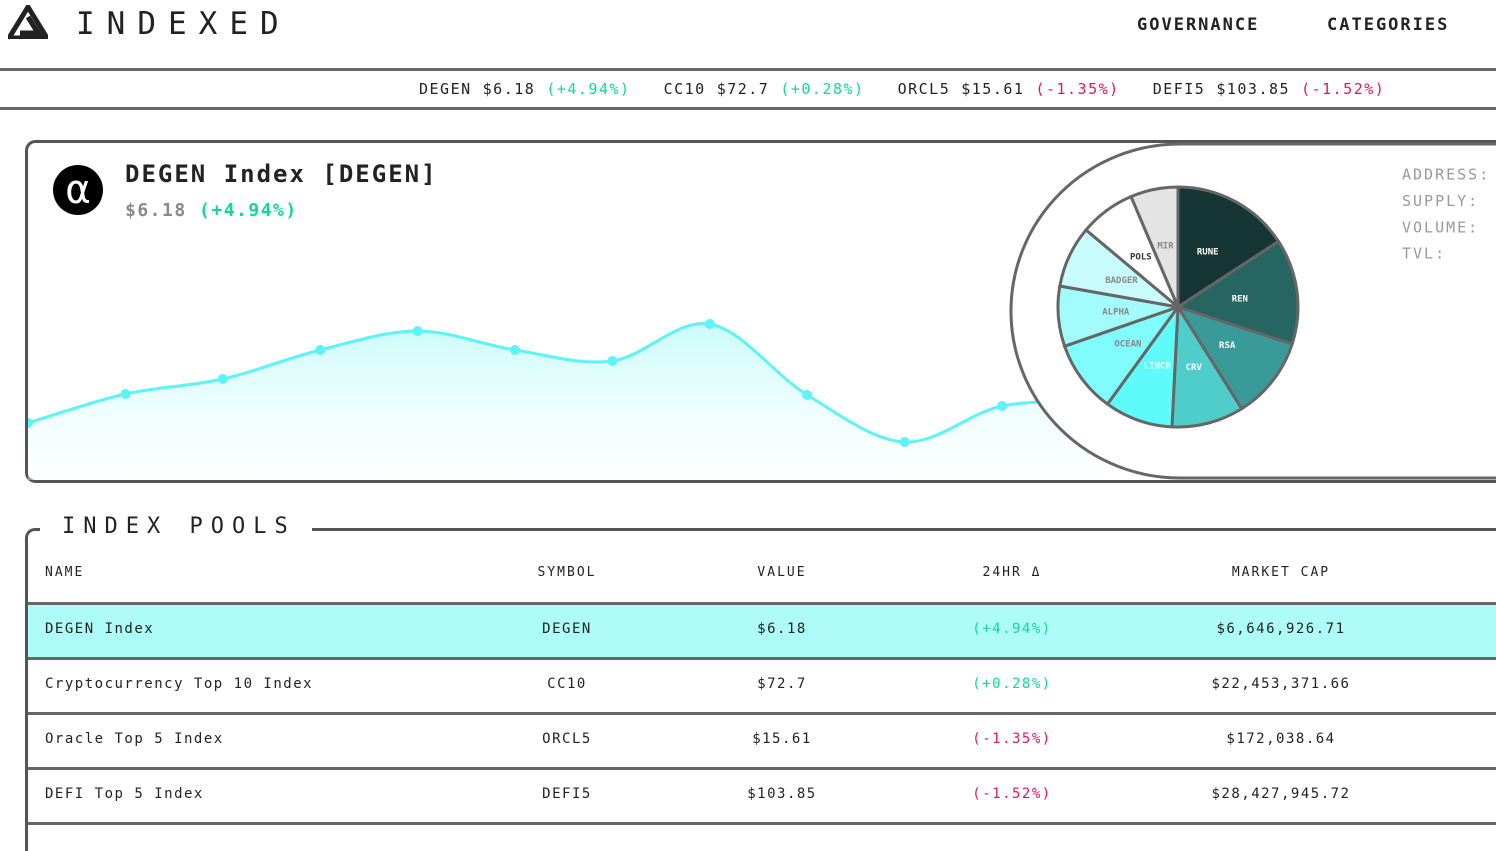  What do you see at coordinates (588, 89) in the screenshot?
I see `ticker-change: (+4.94%)` at bounding box center [588, 89].